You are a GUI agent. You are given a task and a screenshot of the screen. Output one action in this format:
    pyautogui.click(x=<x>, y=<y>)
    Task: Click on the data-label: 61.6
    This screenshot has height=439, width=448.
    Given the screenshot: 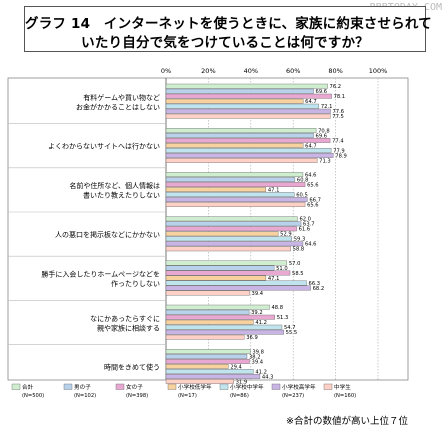 What is the action you would take?
    pyautogui.click(x=305, y=230)
    